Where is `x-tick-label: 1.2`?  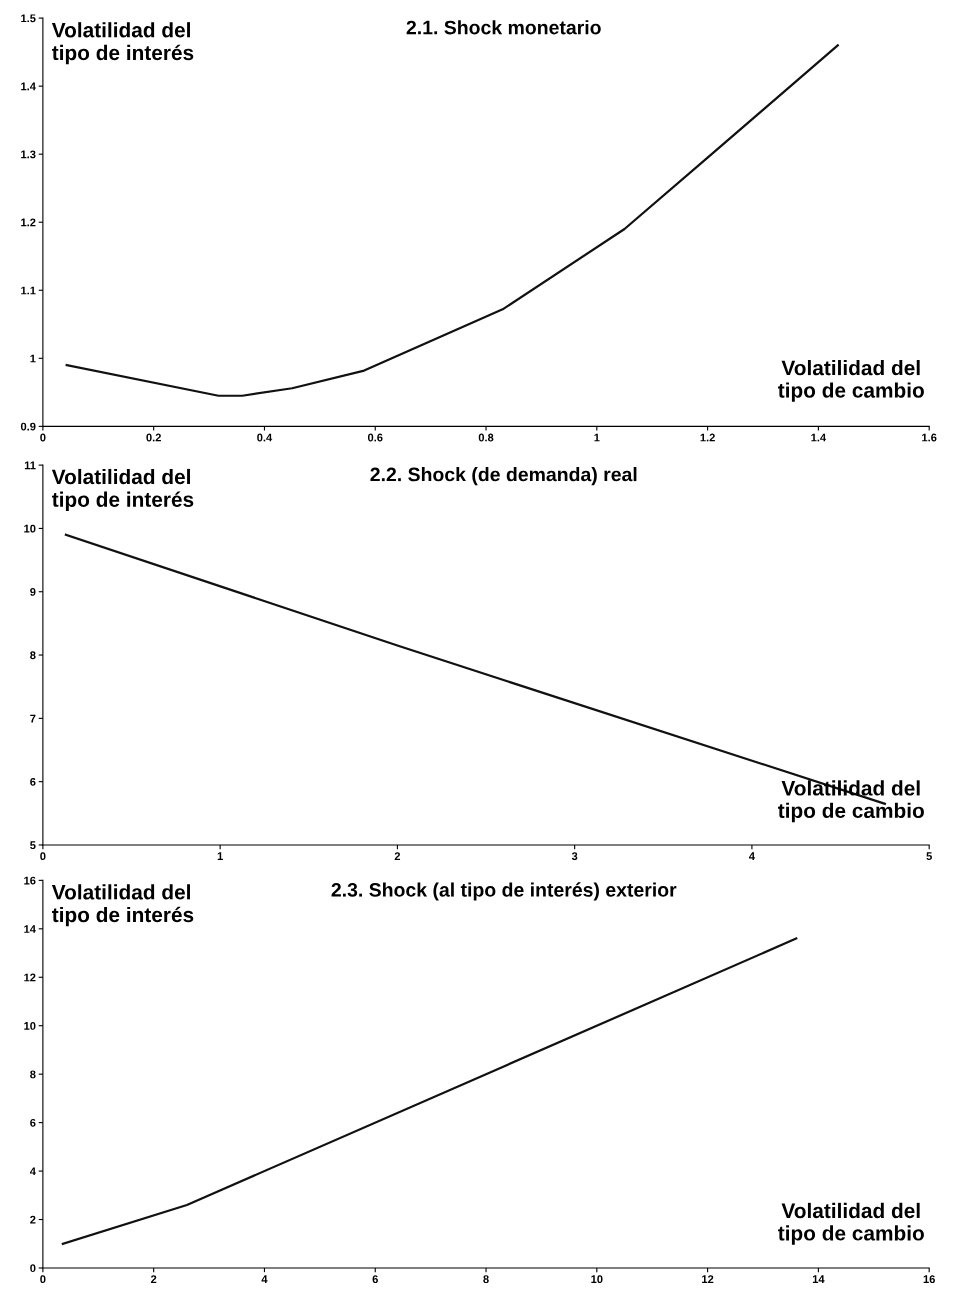 x-tick-label: 1.2 is located at coordinates (707, 437).